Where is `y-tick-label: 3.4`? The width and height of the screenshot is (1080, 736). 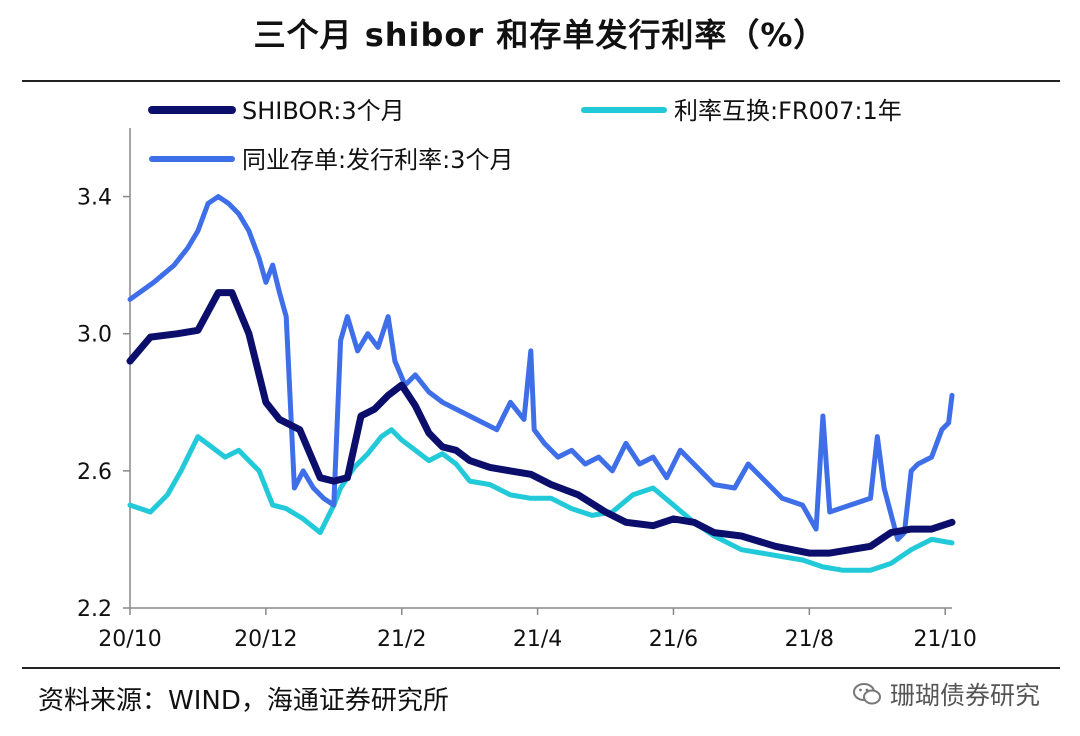
y-tick-label: 3.4 is located at coordinates (94, 198).